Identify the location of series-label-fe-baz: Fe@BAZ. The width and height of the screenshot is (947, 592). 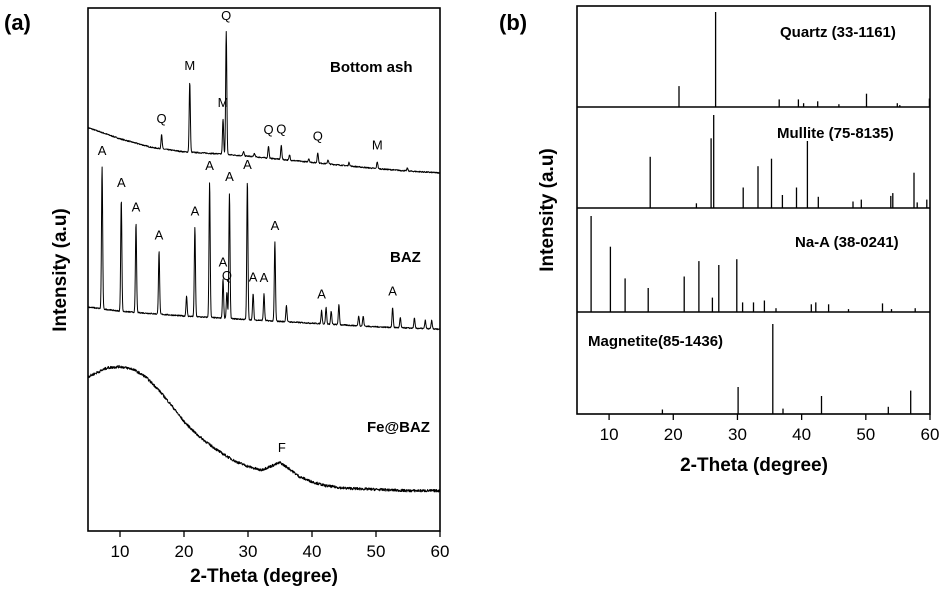
(398, 427).